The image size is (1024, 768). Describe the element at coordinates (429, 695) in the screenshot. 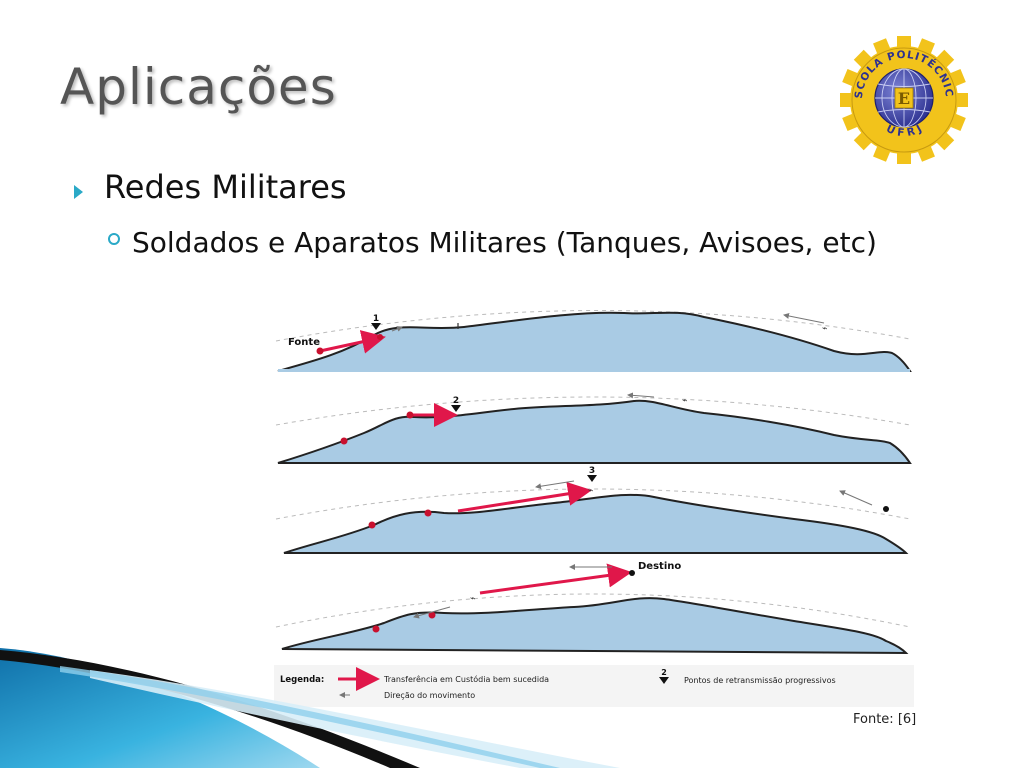

I see `legend-item: Direção do movimento` at that location.